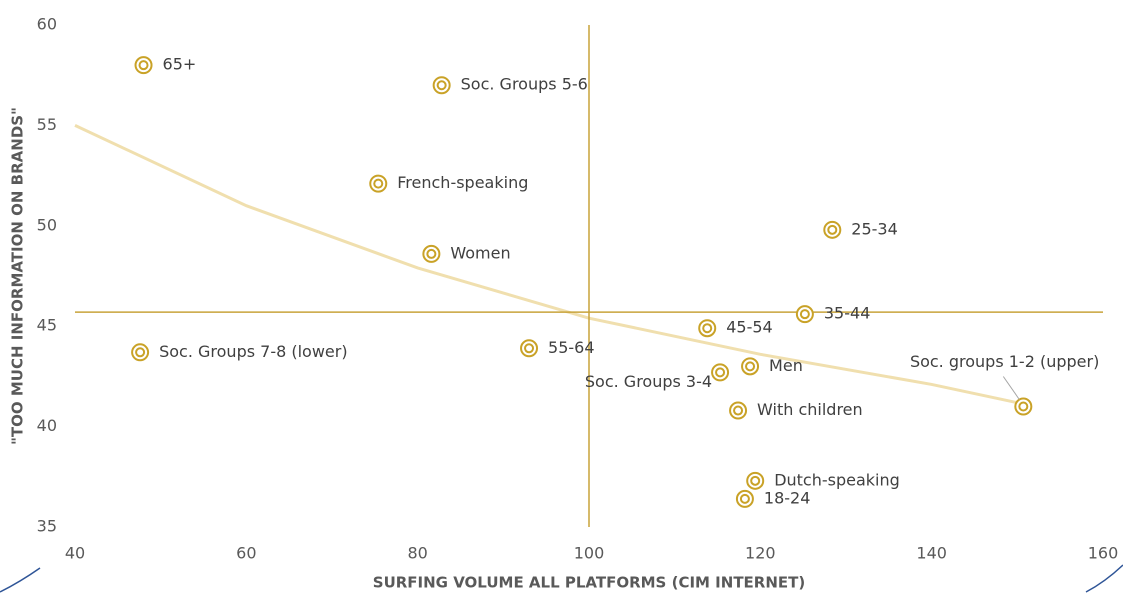 The image size is (1123, 597). I want to click on point-label: Soc. groups 1-2 (upper), so click(1004, 361).